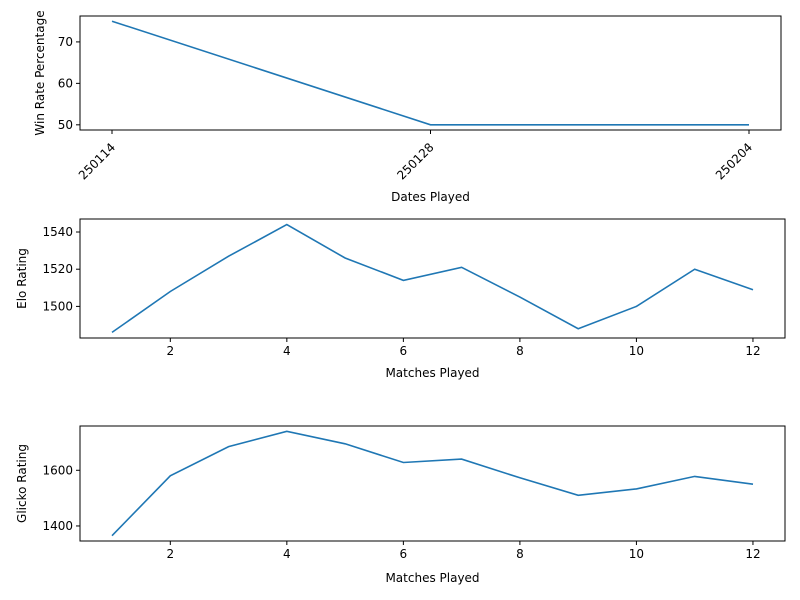 This screenshot has height=600, width=800. What do you see at coordinates (432, 373) in the screenshot?
I see `elo-x-axis-label: Matches Played` at bounding box center [432, 373].